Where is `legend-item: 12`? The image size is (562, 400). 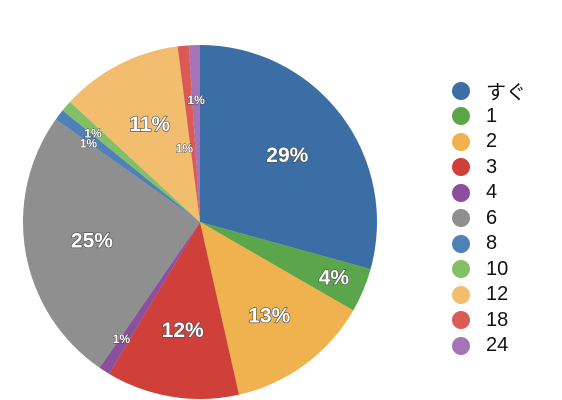
legend-item: 12 is located at coordinates (489, 295).